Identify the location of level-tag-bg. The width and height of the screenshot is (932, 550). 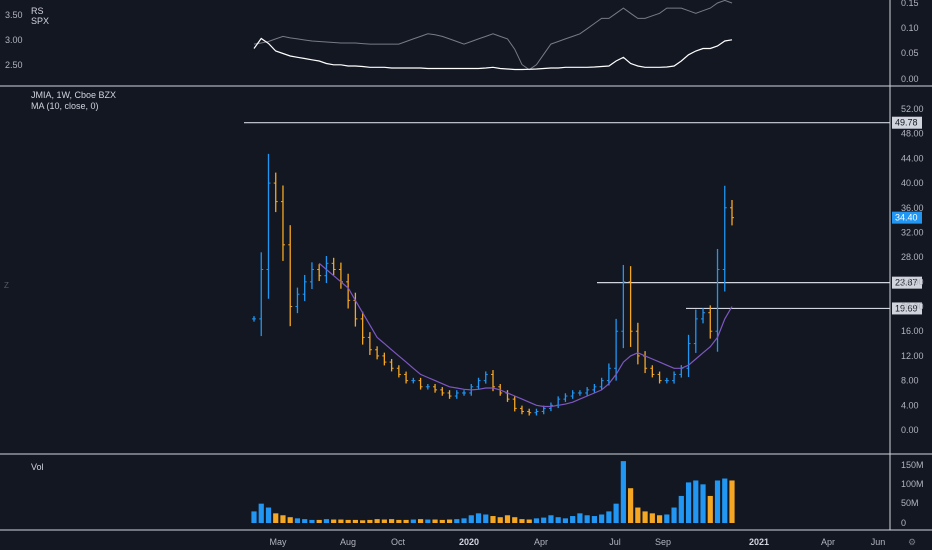
(907, 282).